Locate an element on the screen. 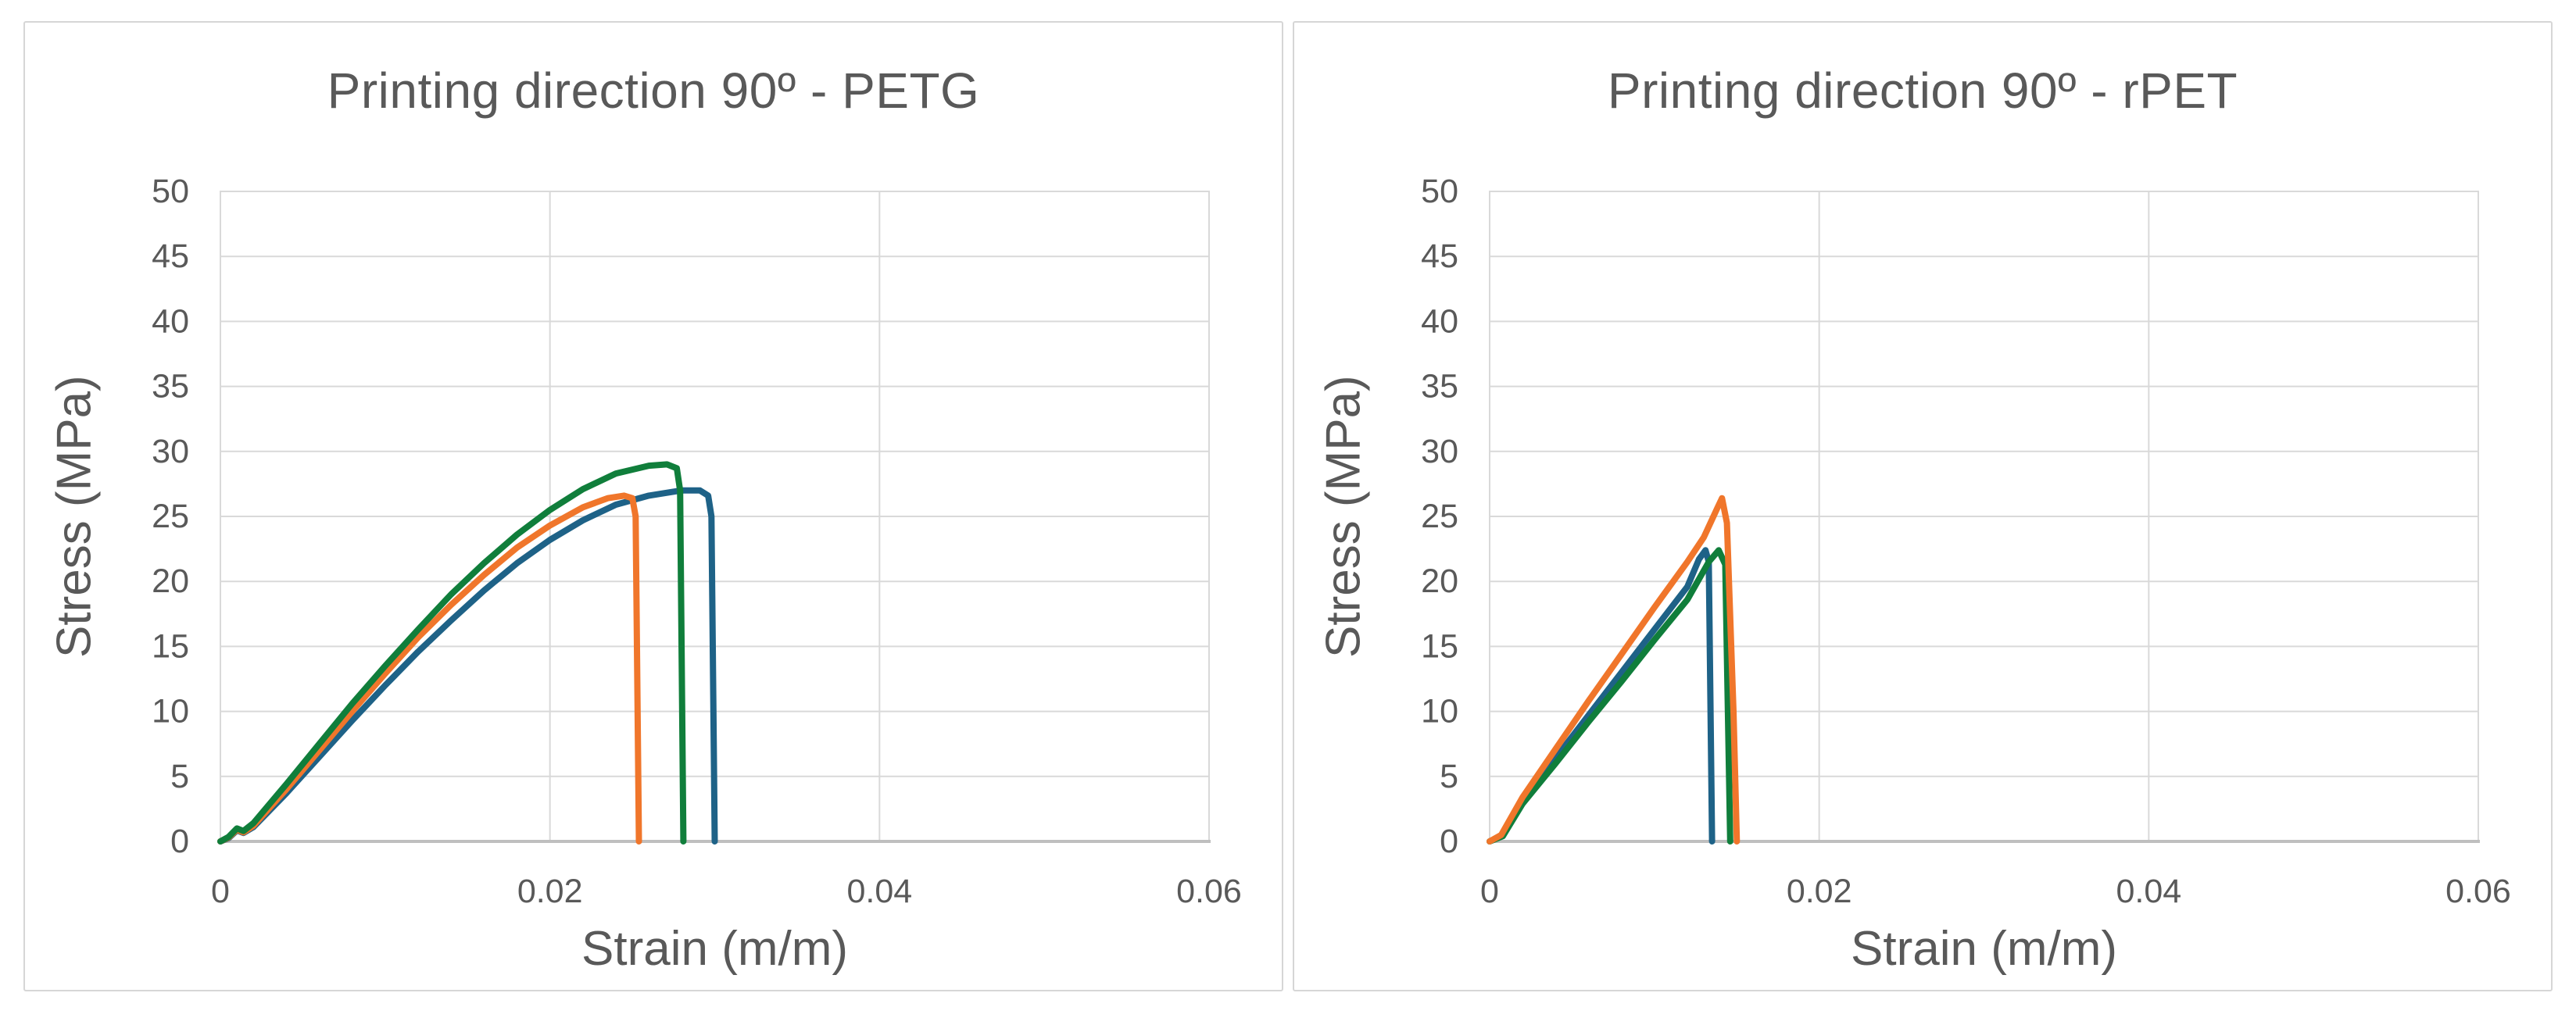 This screenshot has height=1025, width=2576. curve-orange is located at coordinates (1614, 670).